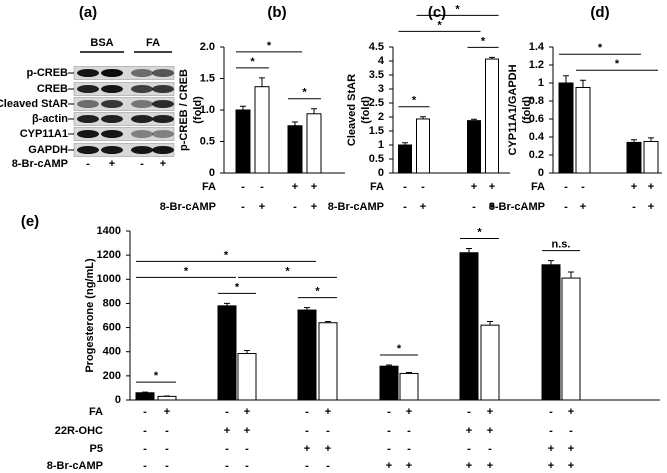 This screenshot has height=473, width=667. Describe the element at coordinates (47, 73) in the screenshot. I see `row-label: p-CREB` at that location.